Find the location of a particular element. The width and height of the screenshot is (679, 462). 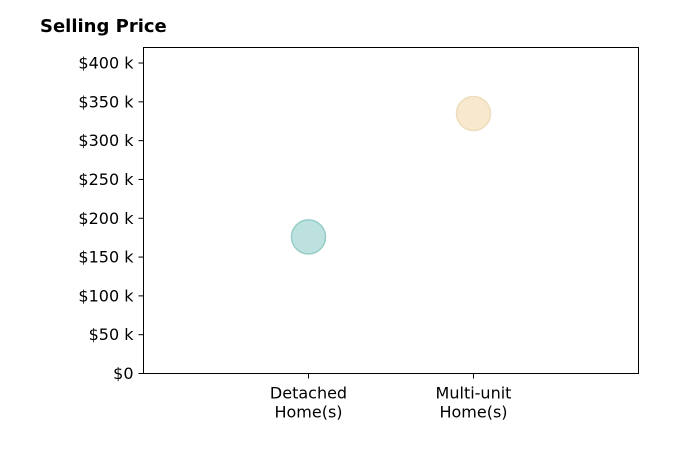

y-tick-label: $50 k is located at coordinates (112, 334).